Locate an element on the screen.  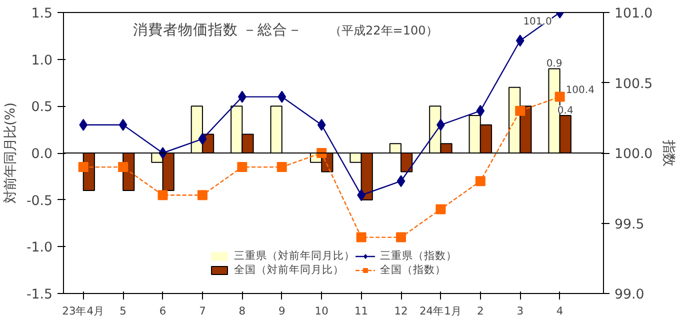
x-tick-label: 6 is located at coordinates (162, 311).